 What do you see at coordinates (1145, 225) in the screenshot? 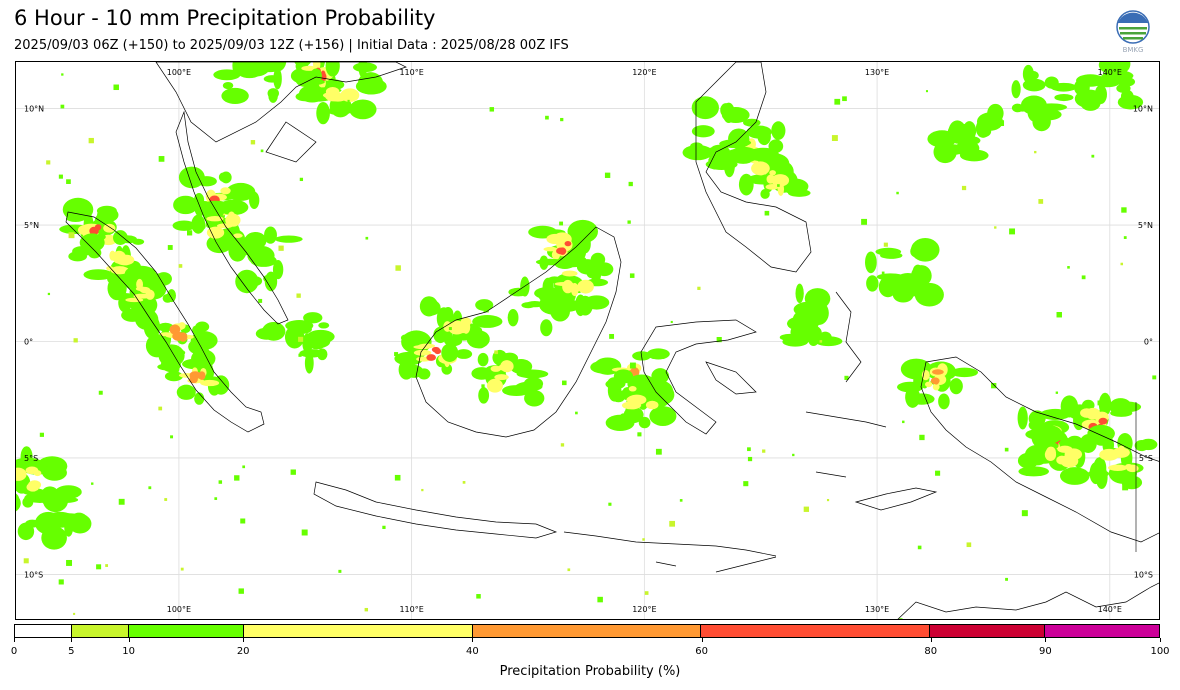
I see `lat-label-right: 5°N` at bounding box center [1145, 225].